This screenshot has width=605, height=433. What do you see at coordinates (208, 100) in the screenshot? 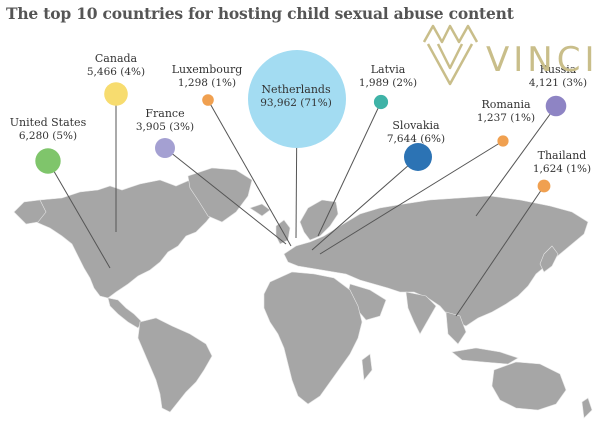
I see `marker-luxembourg` at bounding box center [208, 100].